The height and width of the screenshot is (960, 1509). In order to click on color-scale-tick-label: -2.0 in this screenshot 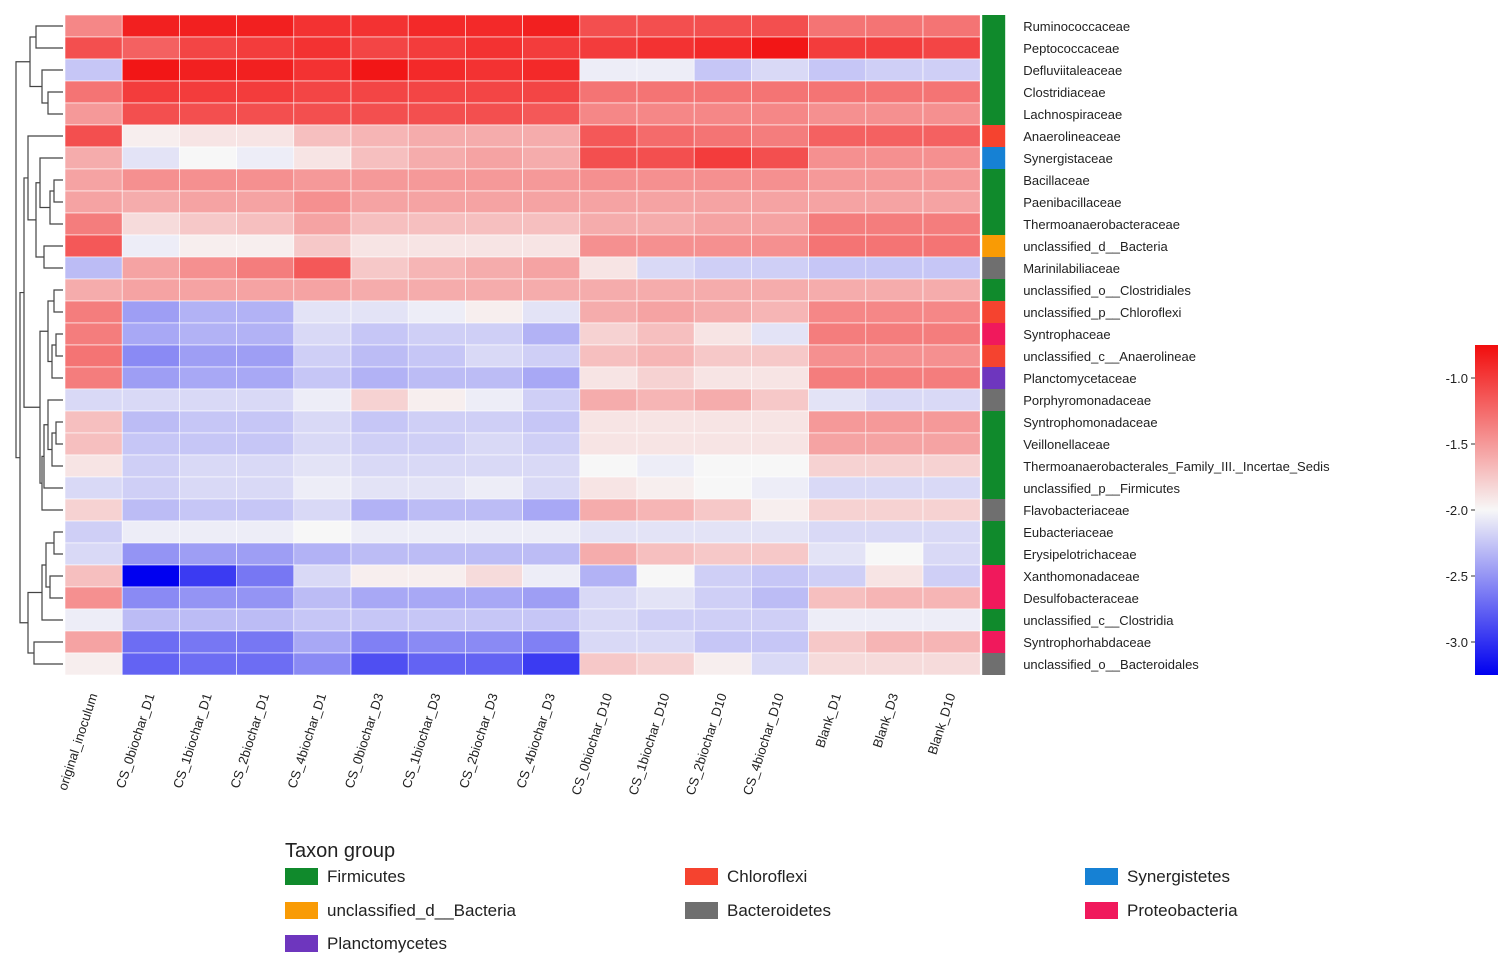, I will do `click(1457, 510)`.